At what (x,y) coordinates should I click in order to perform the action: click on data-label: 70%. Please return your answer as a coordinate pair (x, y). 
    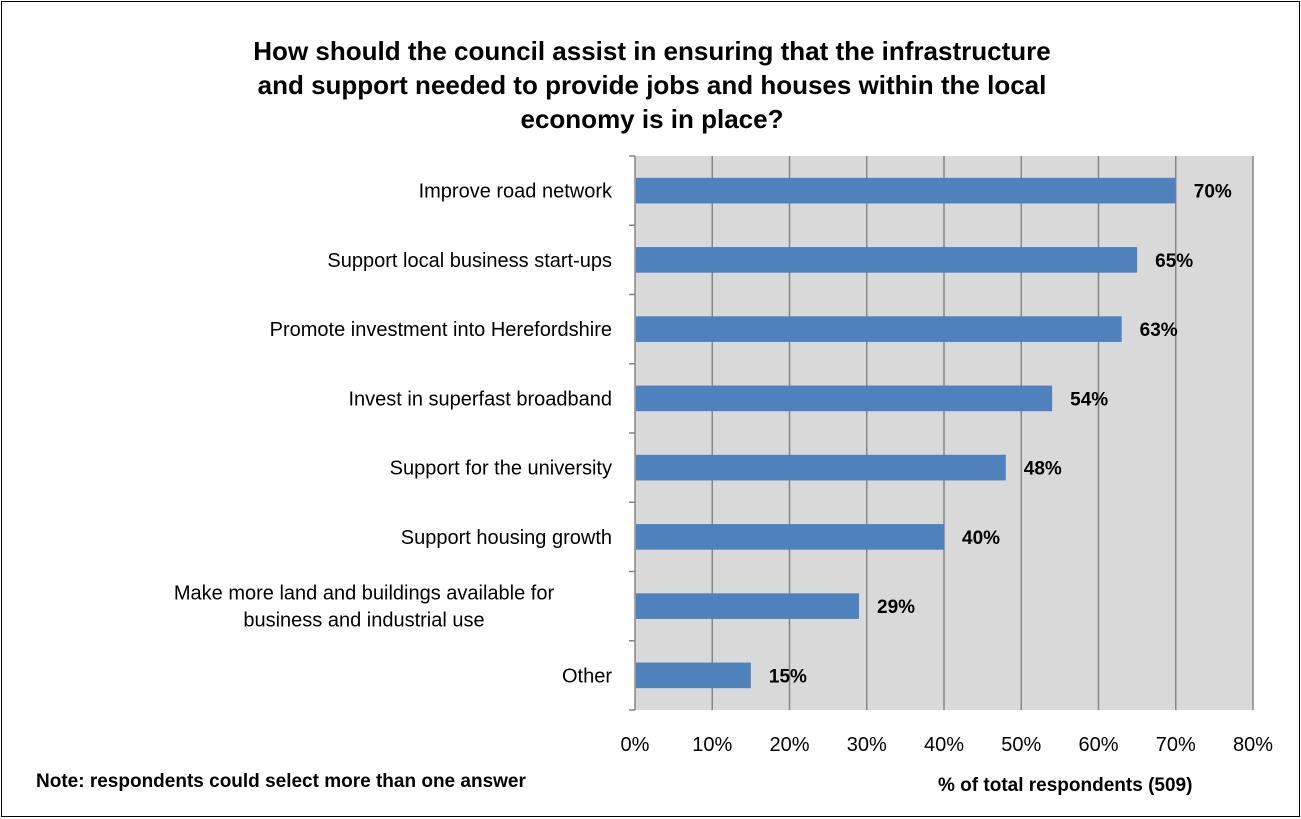
    Looking at the image, I should click on (1213, 192).